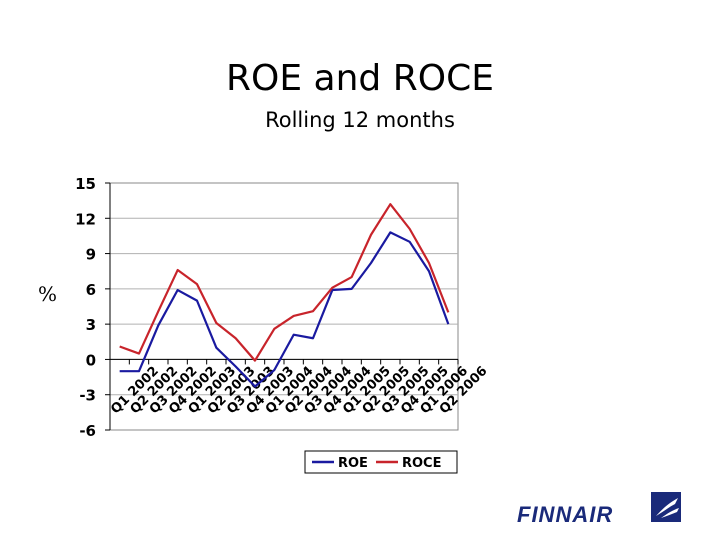 The width and height of the screenshot is (720, 540). What do you see at coordinates (87, 431) in the screenshot?
I see `y-tick-label: -6` at bounding box center [87, 431].